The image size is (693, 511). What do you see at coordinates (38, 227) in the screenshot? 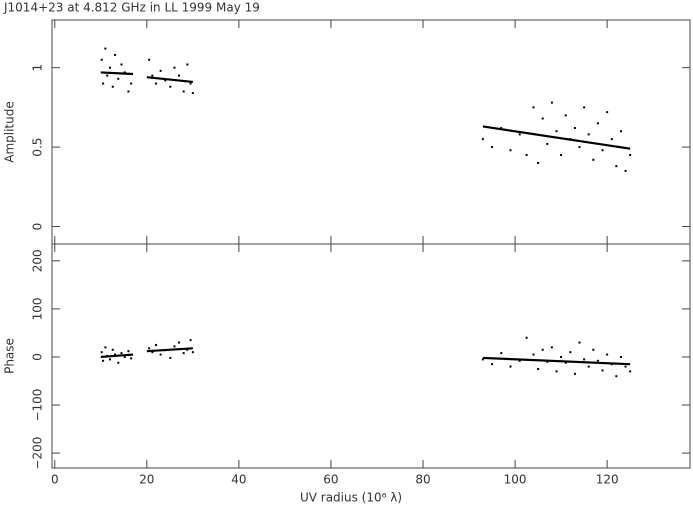
I see `y-tick-label: 0` at bounding box center [38, 227].